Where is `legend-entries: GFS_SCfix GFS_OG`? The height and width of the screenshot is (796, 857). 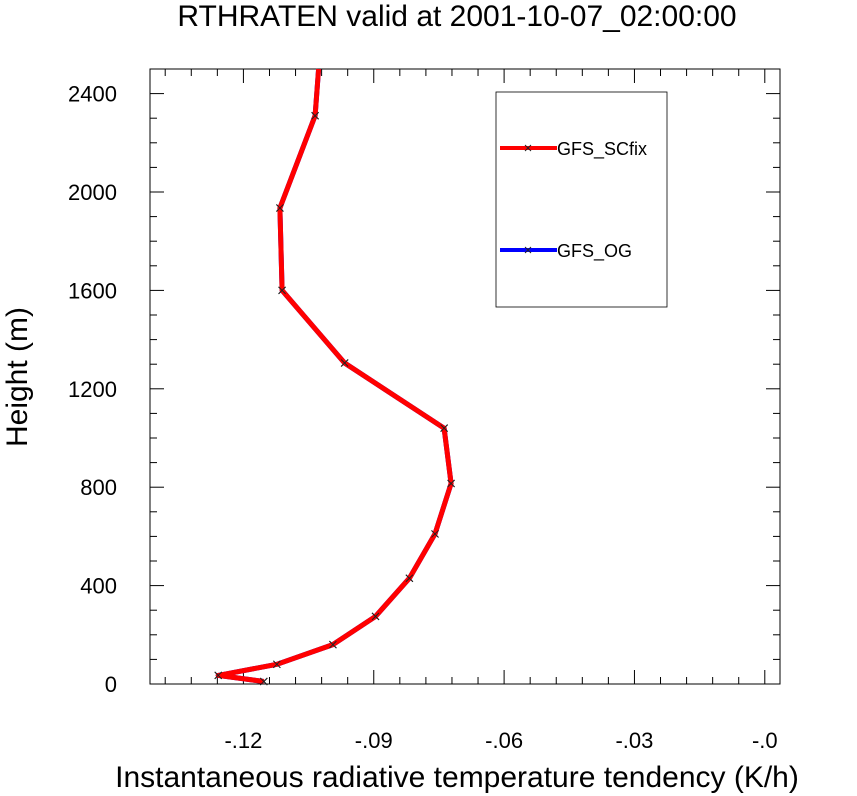
legend-entries: GFS_SCfix GFS_OG is located at coordinates (573, 200).